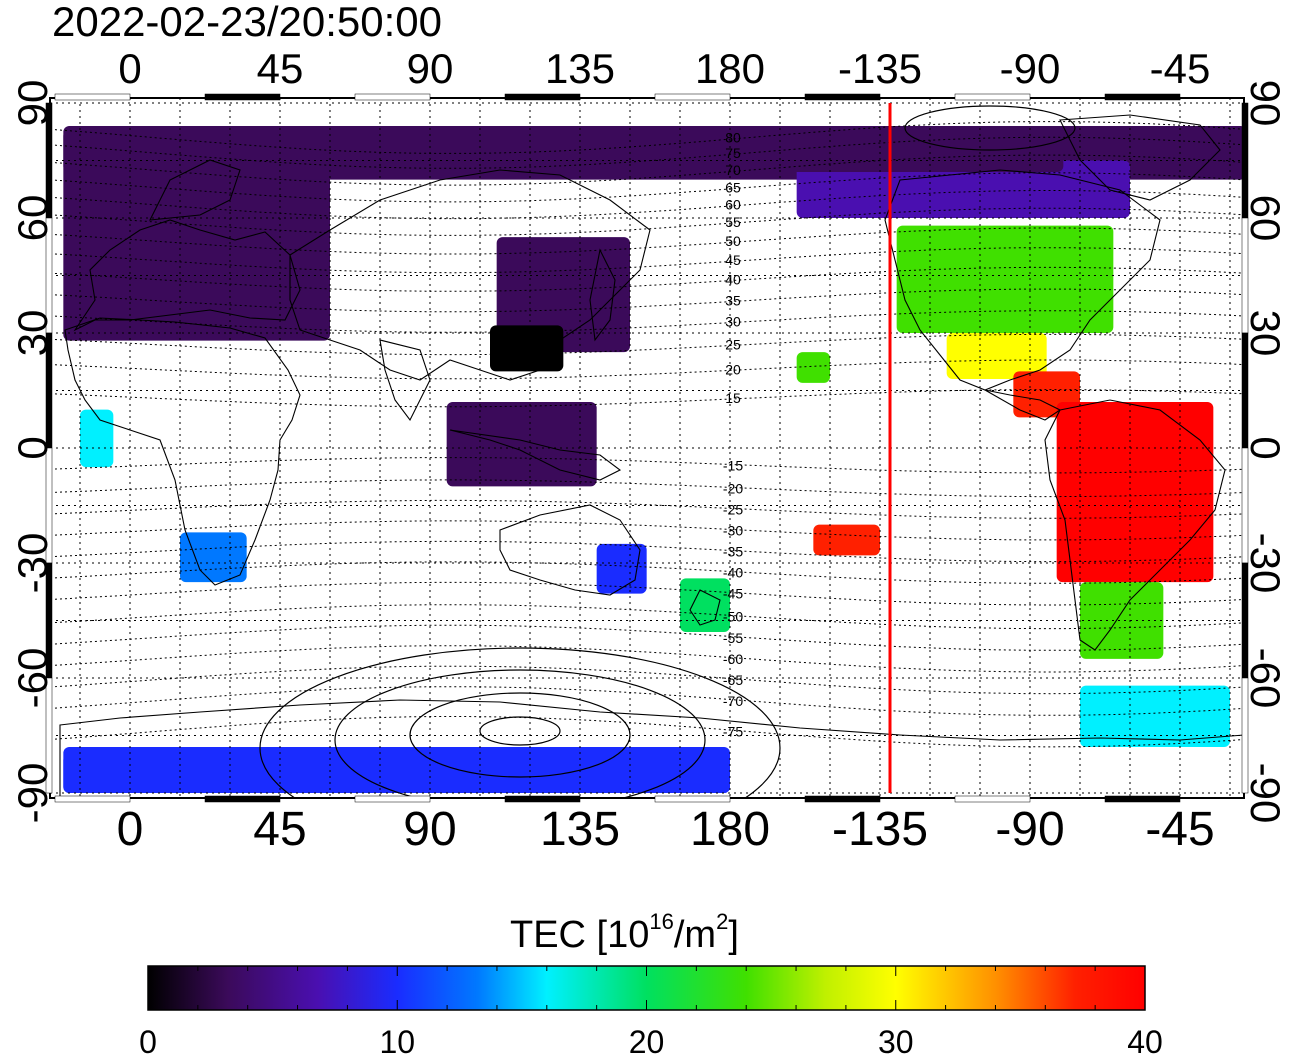 Image resolution: width=1294 pixels, height=1057 pixels. I want to click on timestamp: 2022-02-23/20:50:00, so click(247, 22).